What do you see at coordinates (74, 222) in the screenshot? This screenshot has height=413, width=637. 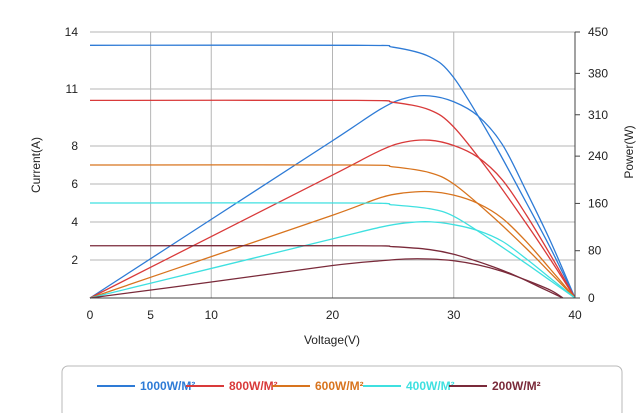 I see `y-tick-label: 4` at bounding box center [74, 222].